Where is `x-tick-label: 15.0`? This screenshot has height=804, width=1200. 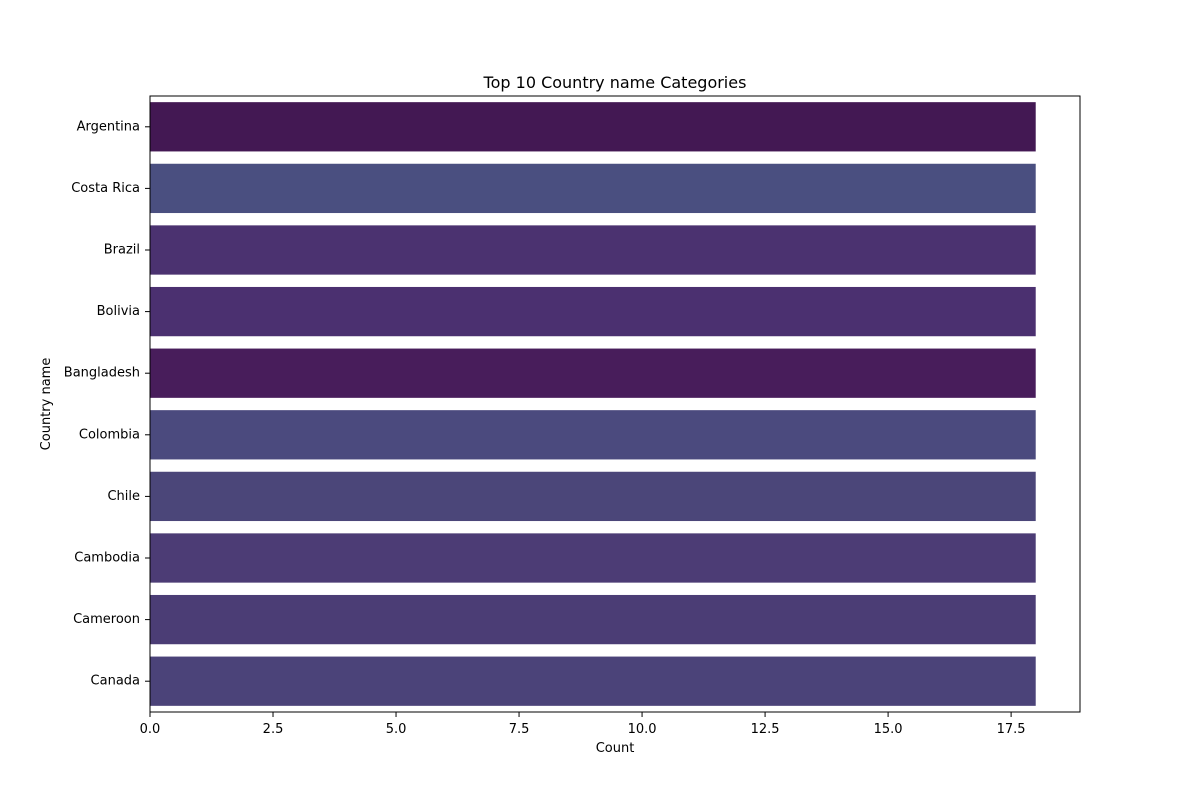
x-tick-label: 15.0 is located at coordinates (888, 729).